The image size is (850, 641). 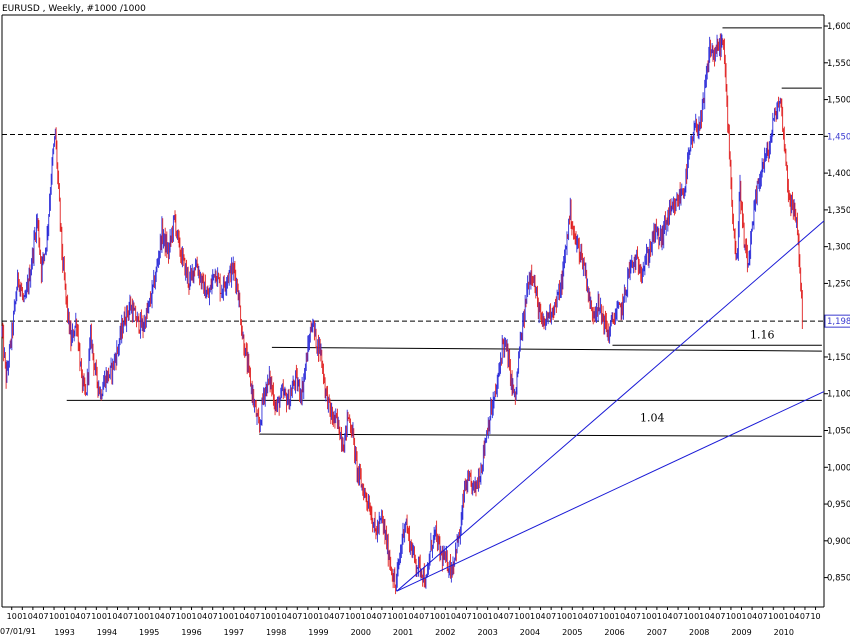 I want to click on x-tick-label-54: 04, so click(x=583, y=616).